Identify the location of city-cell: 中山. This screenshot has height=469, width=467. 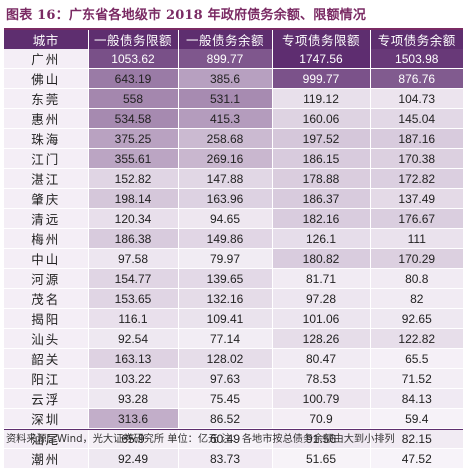
(46, 258).